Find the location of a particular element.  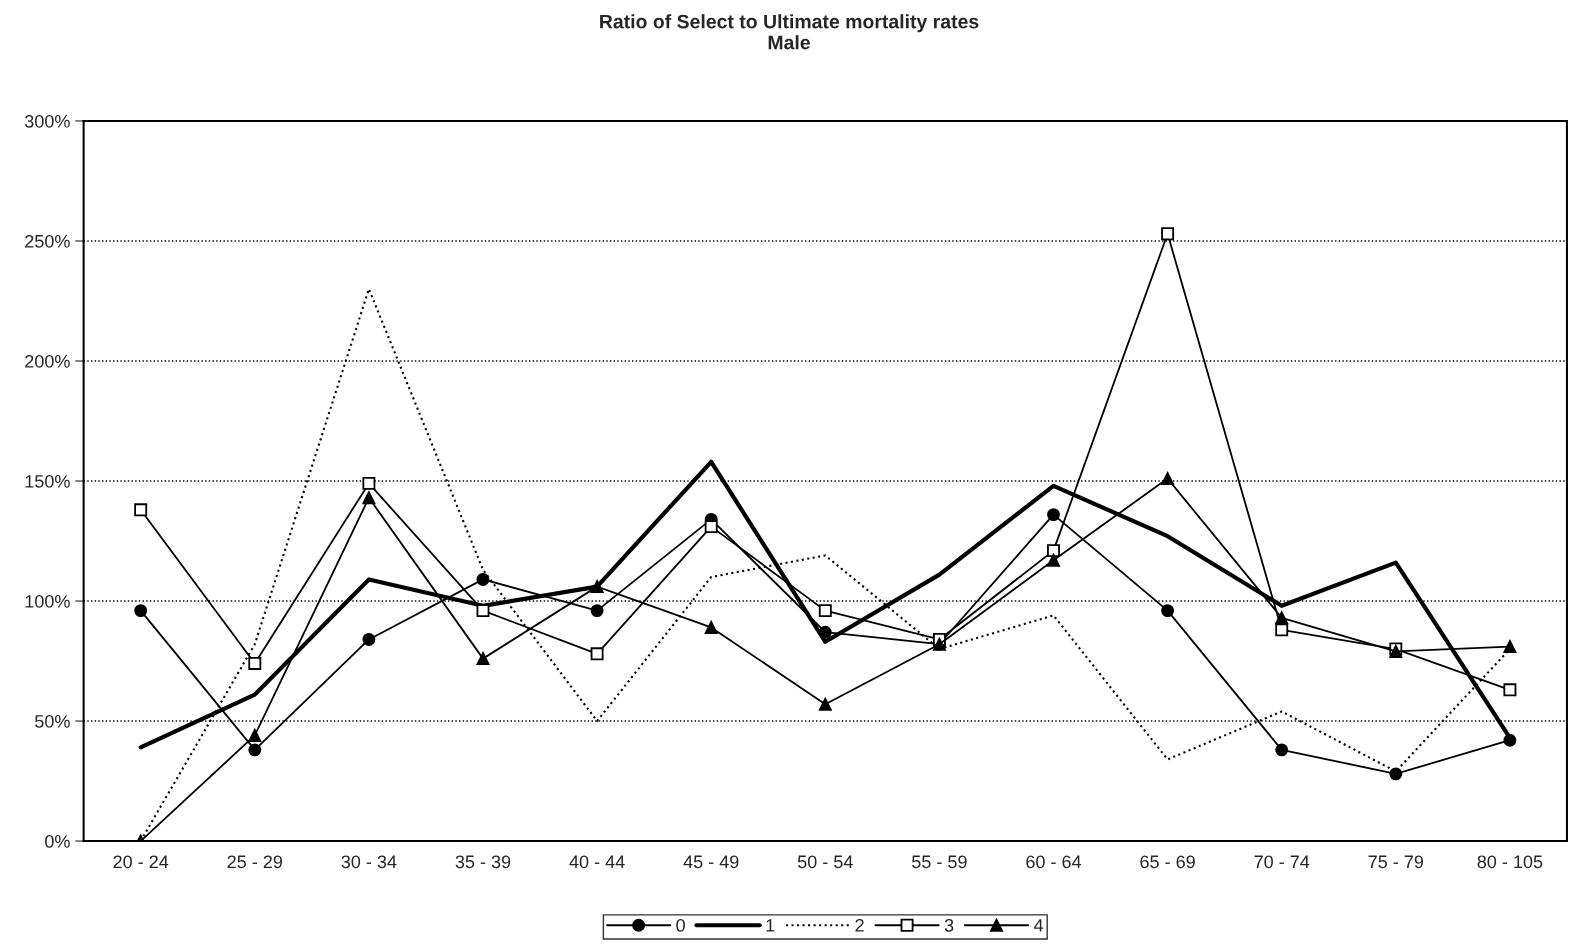

x-tick-label: 80 - 105 is located at coordinates (1510, 862).